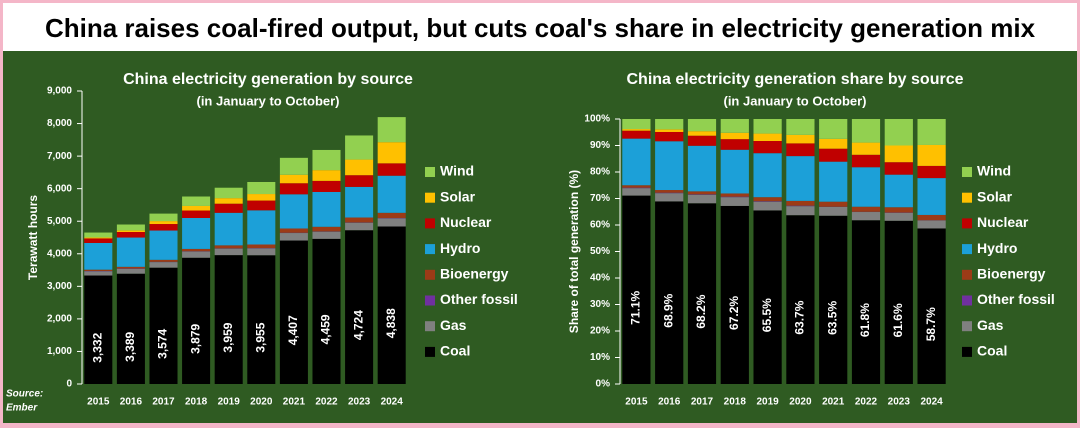  What do you see at coordinates (600, 278) in the screenshot?
I see `y-tick-label: 40%` at bounding box center [600, 278].